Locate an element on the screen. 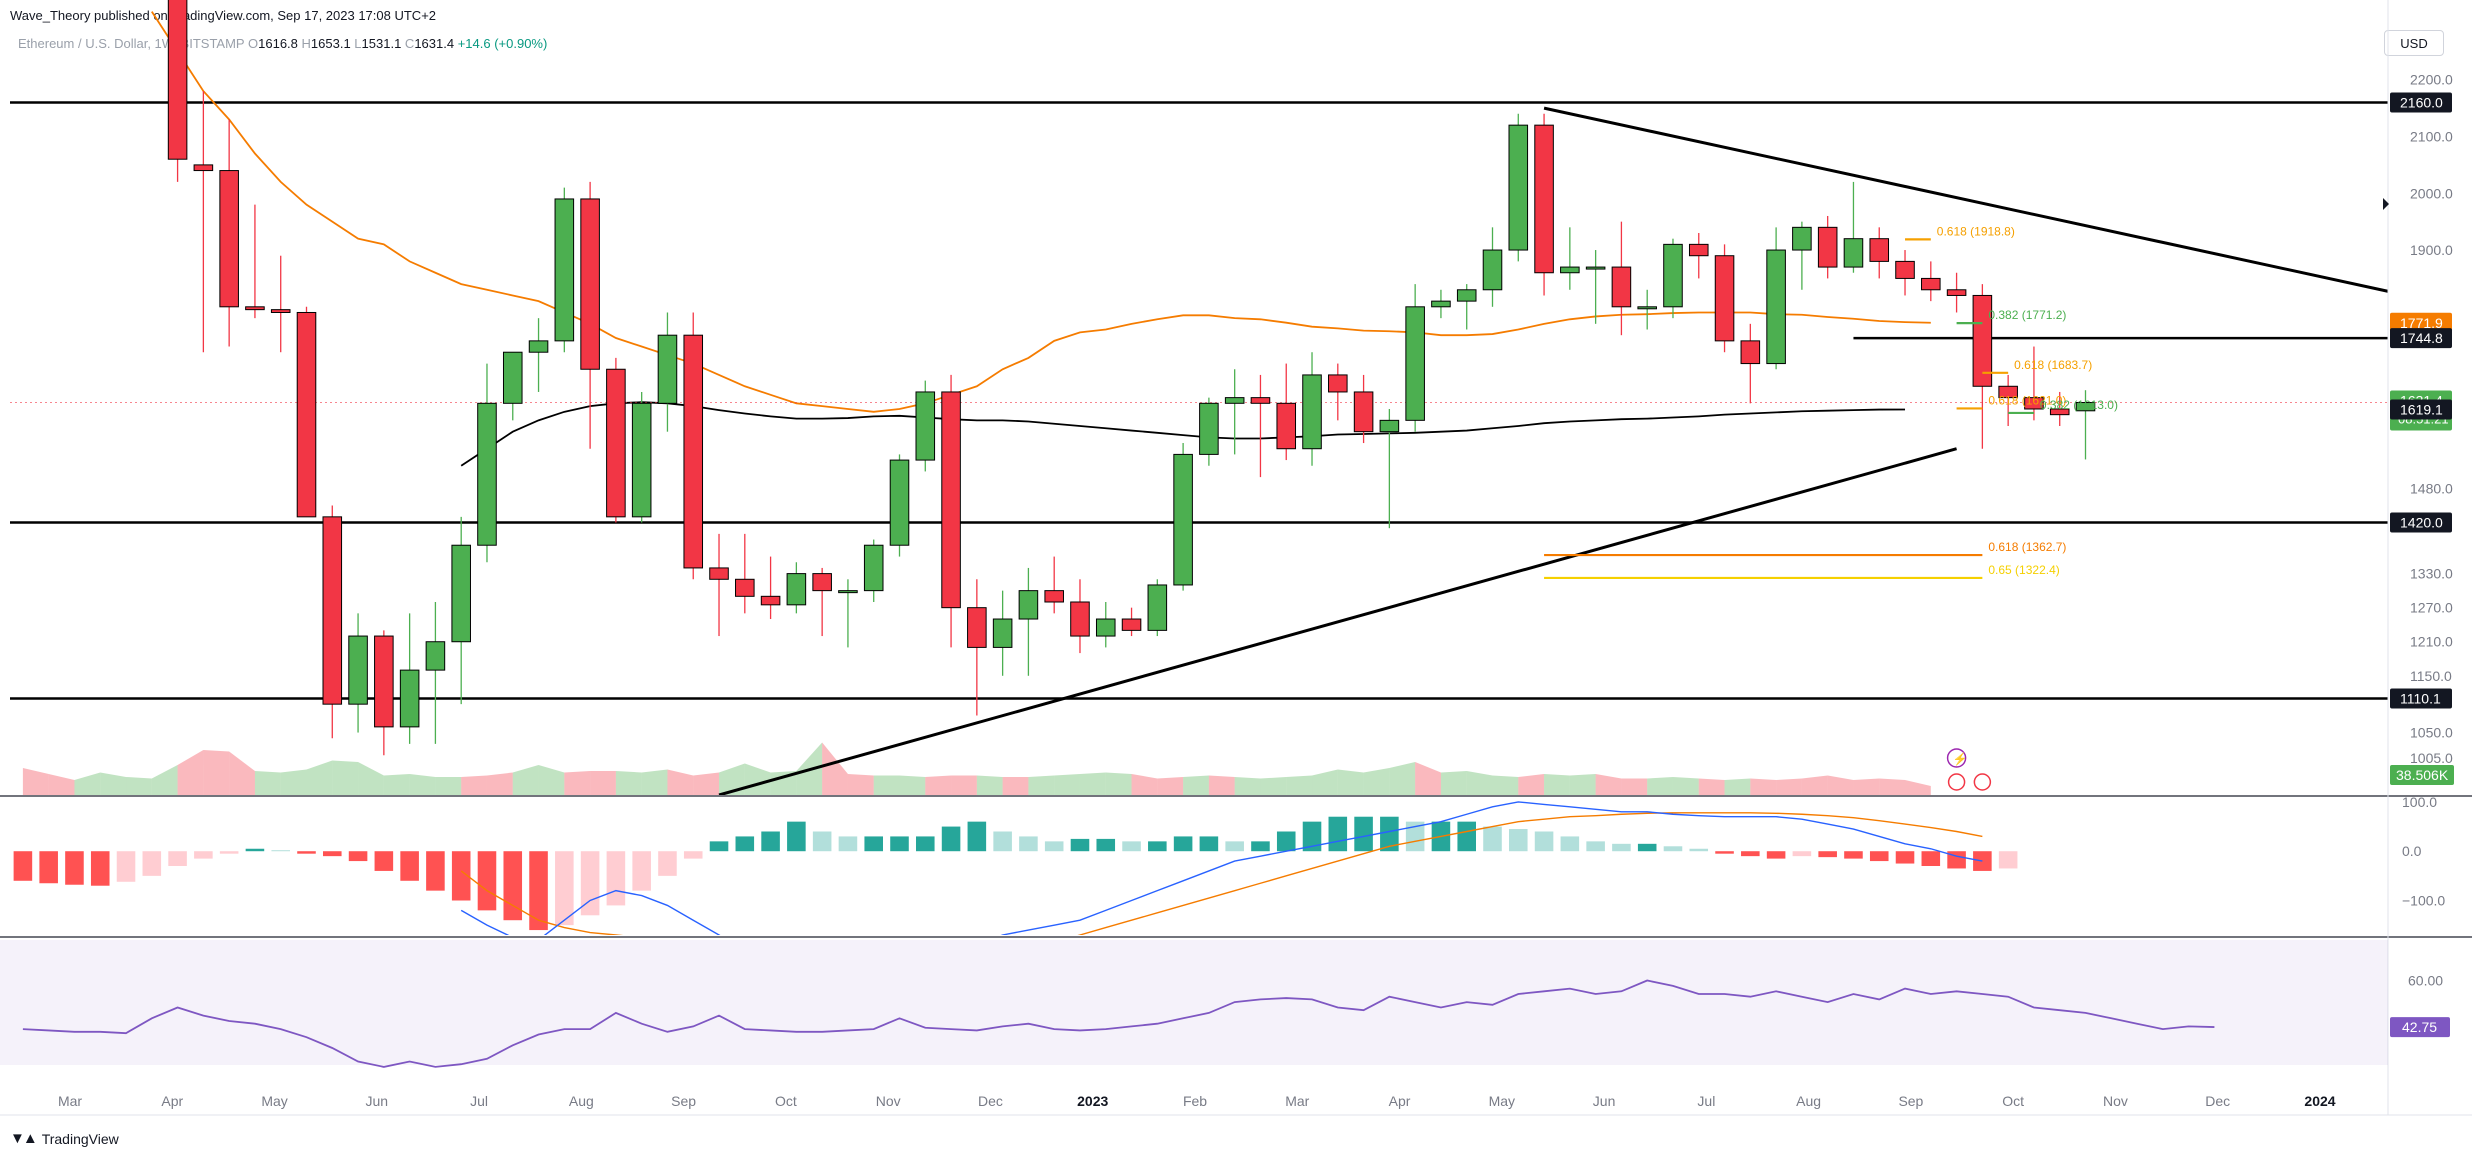 This screenshot has height=1156, width=2472. tradingview-logo-icon: ▼▲ is located at coordinates (24, 1138).